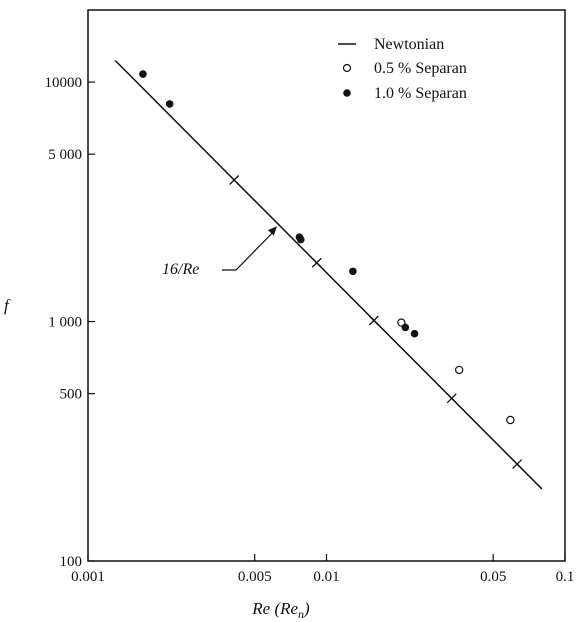 This screenshot has height=622, width=582. What do you see at coordinates (347, 93) in the screenshot?
I see `legend-marker-filled-circle` at bounding box center [347, 93].